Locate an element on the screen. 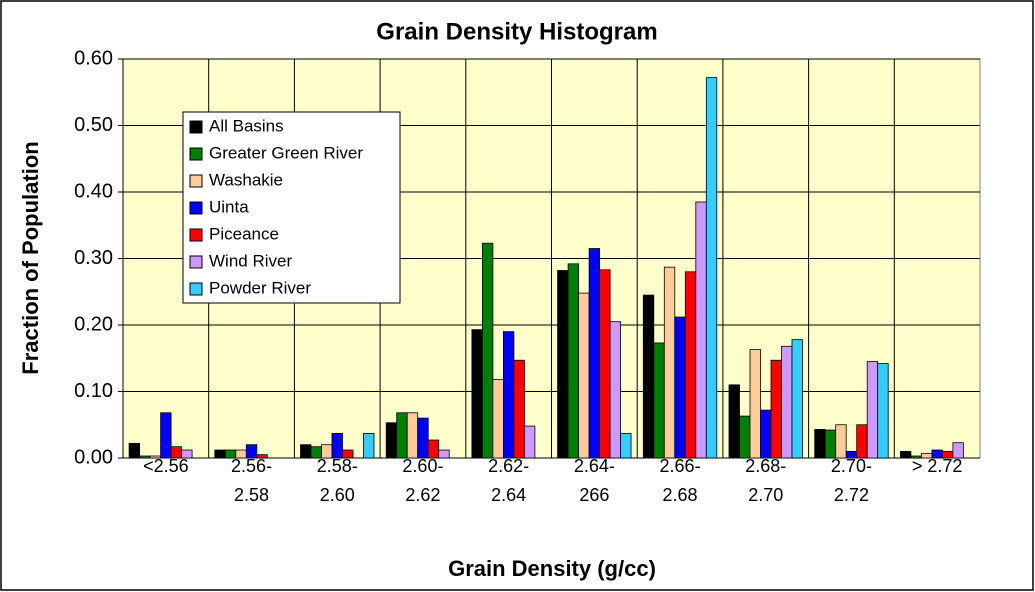 Image resolution: width=1035 pixels, height=592 pixels. x-tick-label: 2.62-2.64 is located at coordinates (508, 480).